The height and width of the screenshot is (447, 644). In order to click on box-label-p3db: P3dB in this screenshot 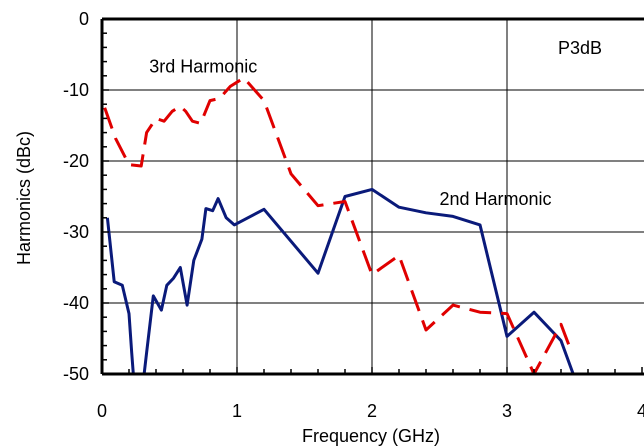, I will do `click(580, 48)`.